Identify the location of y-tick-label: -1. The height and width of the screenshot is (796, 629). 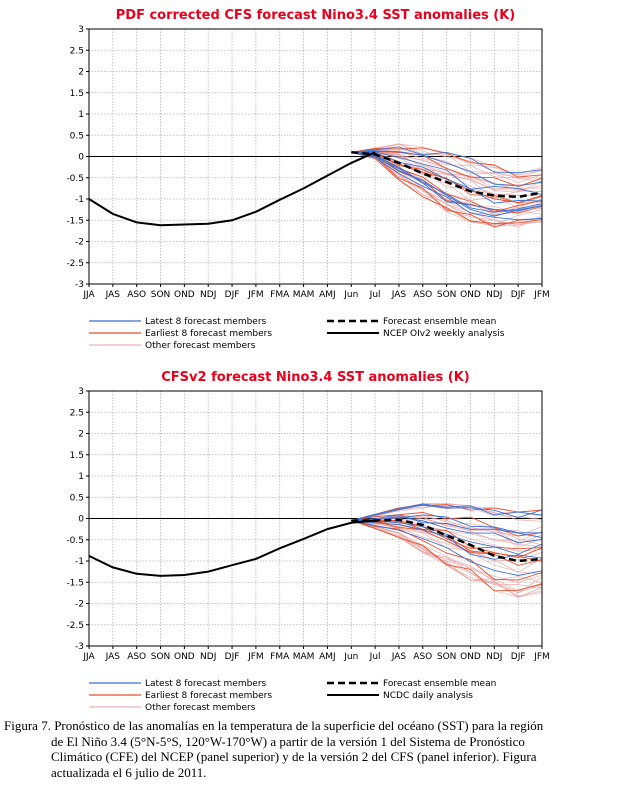
(79, 200).